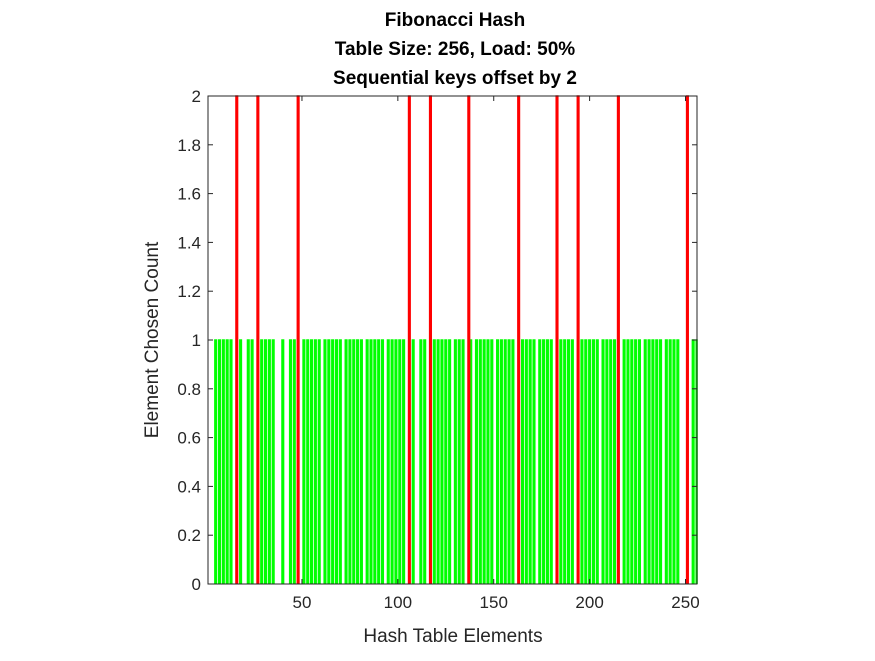  What do you see at coordinates (196, 96) in the screenshot?
I see `y-tick-label-10: 2` at bounding box center [196, 96].